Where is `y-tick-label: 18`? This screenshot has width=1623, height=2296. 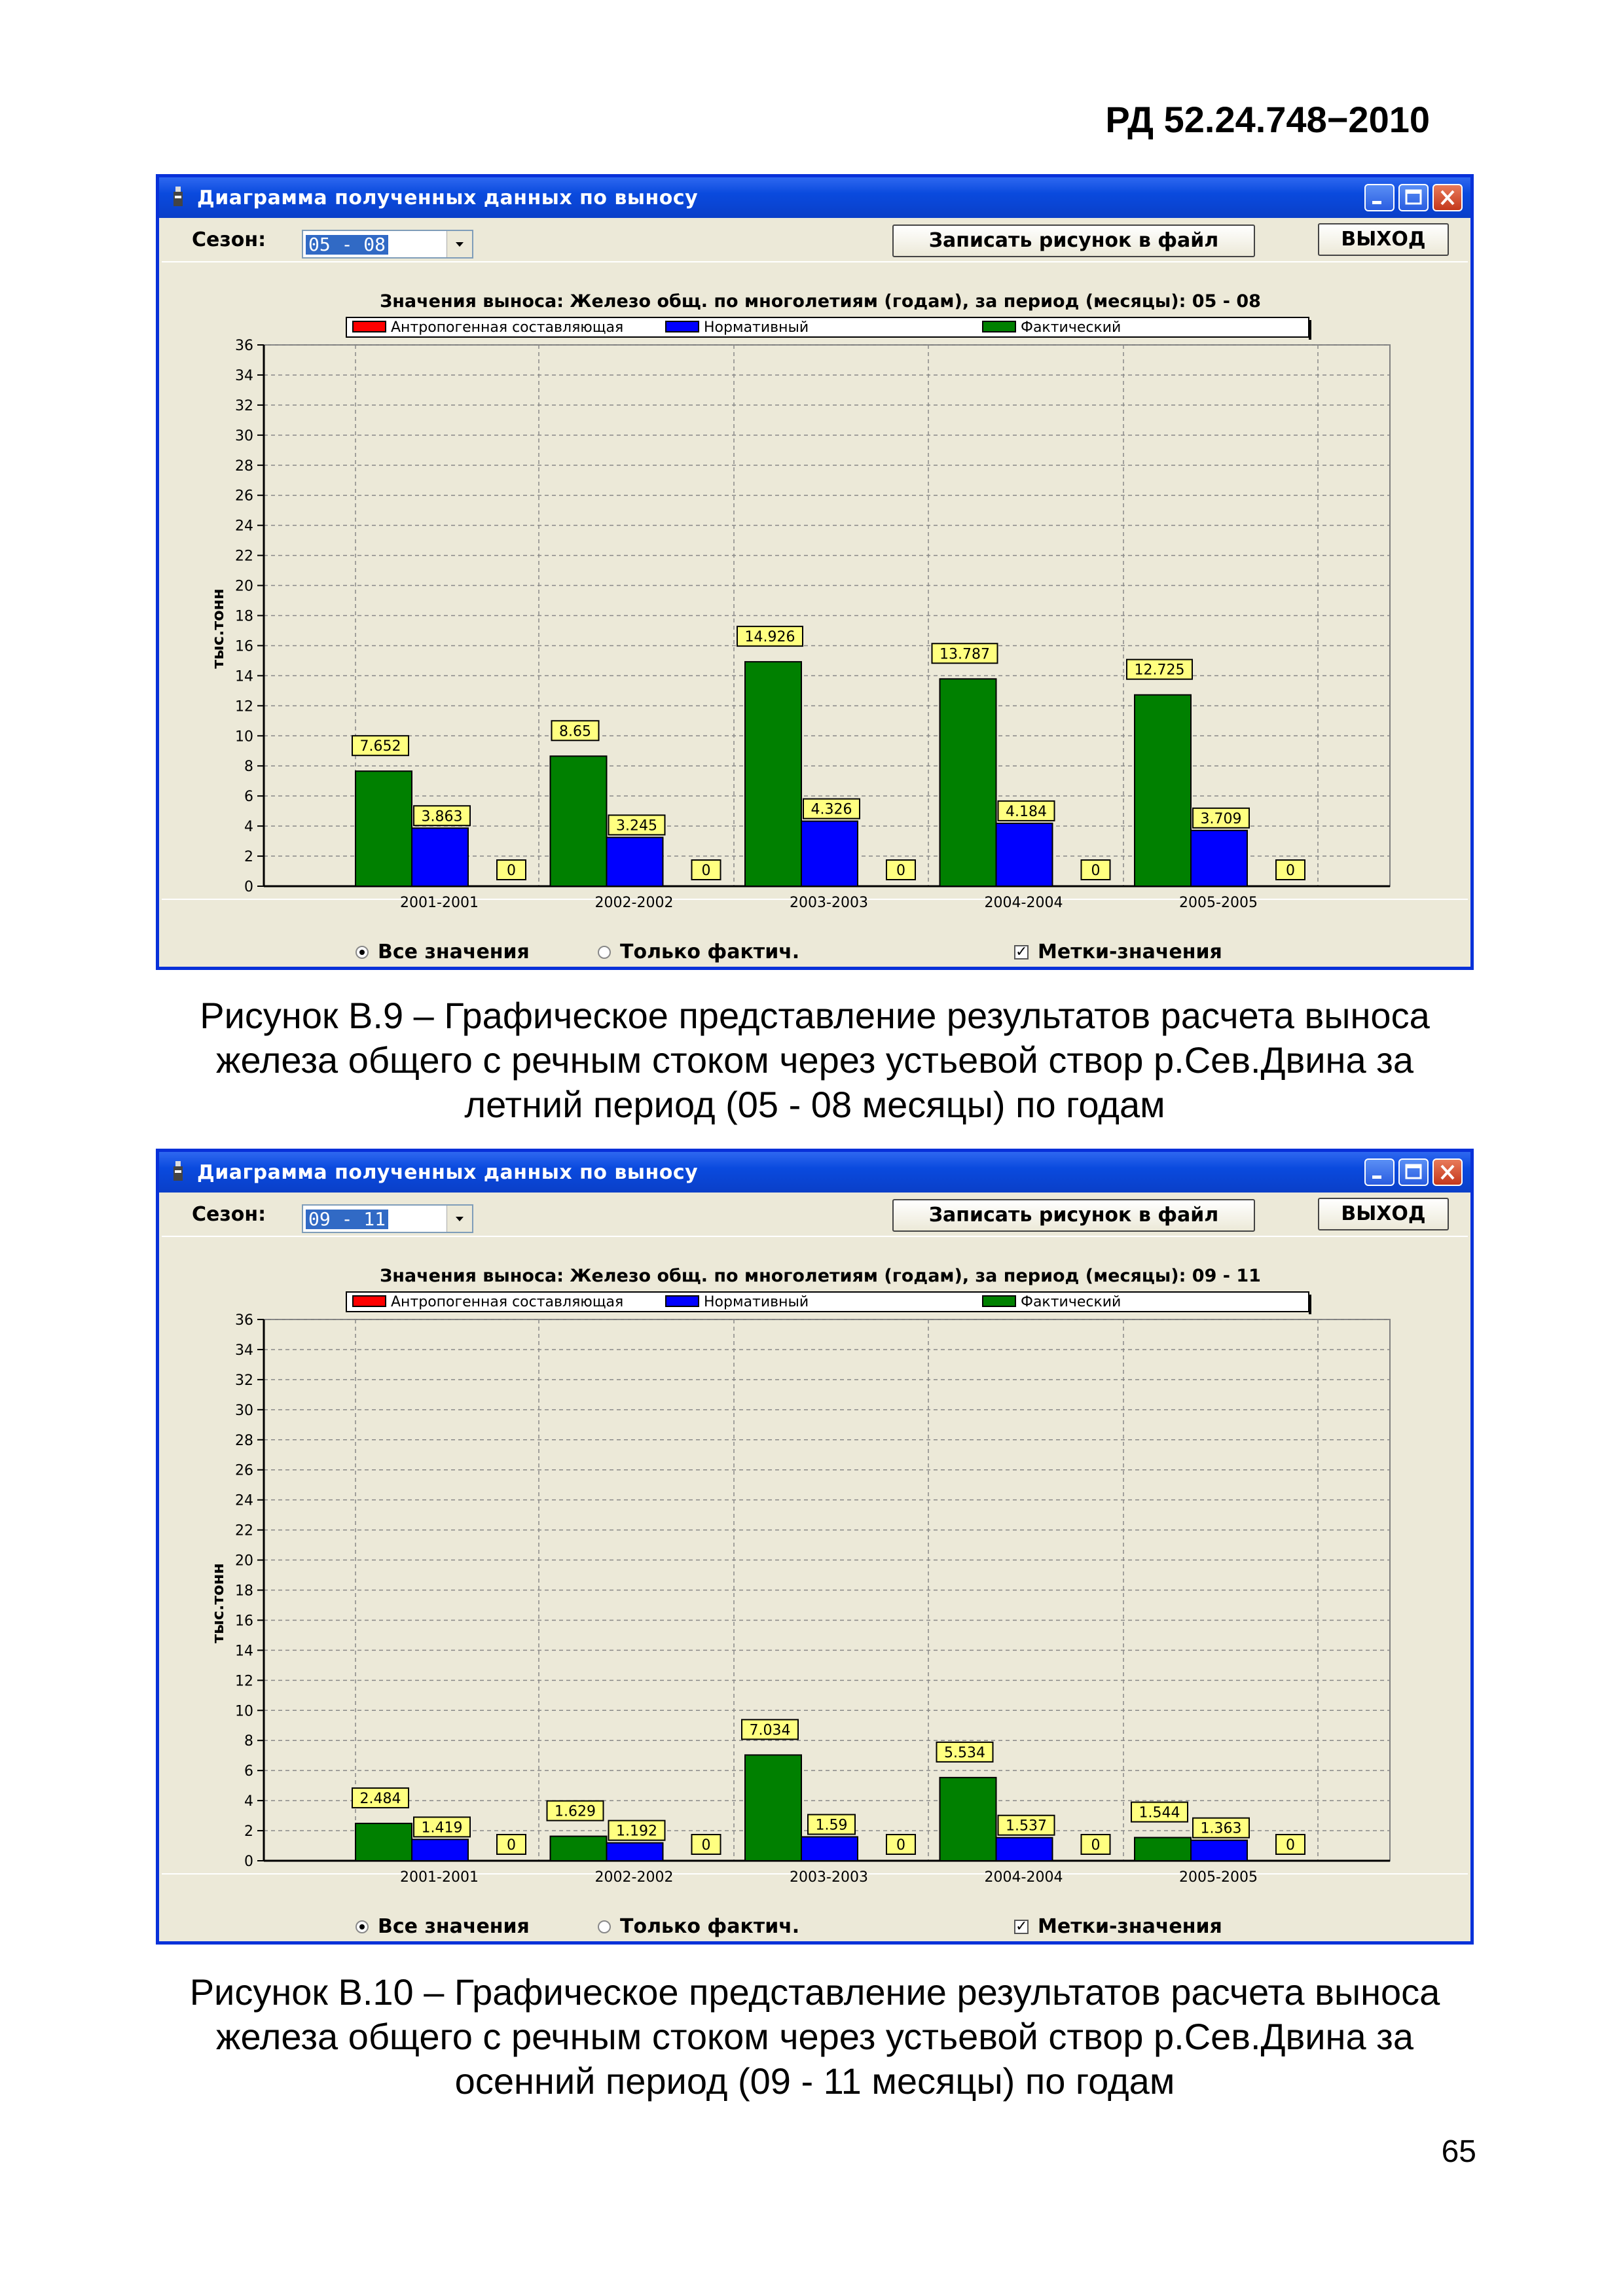
y-tick-label: 18 is located at coordinates (244, 617).